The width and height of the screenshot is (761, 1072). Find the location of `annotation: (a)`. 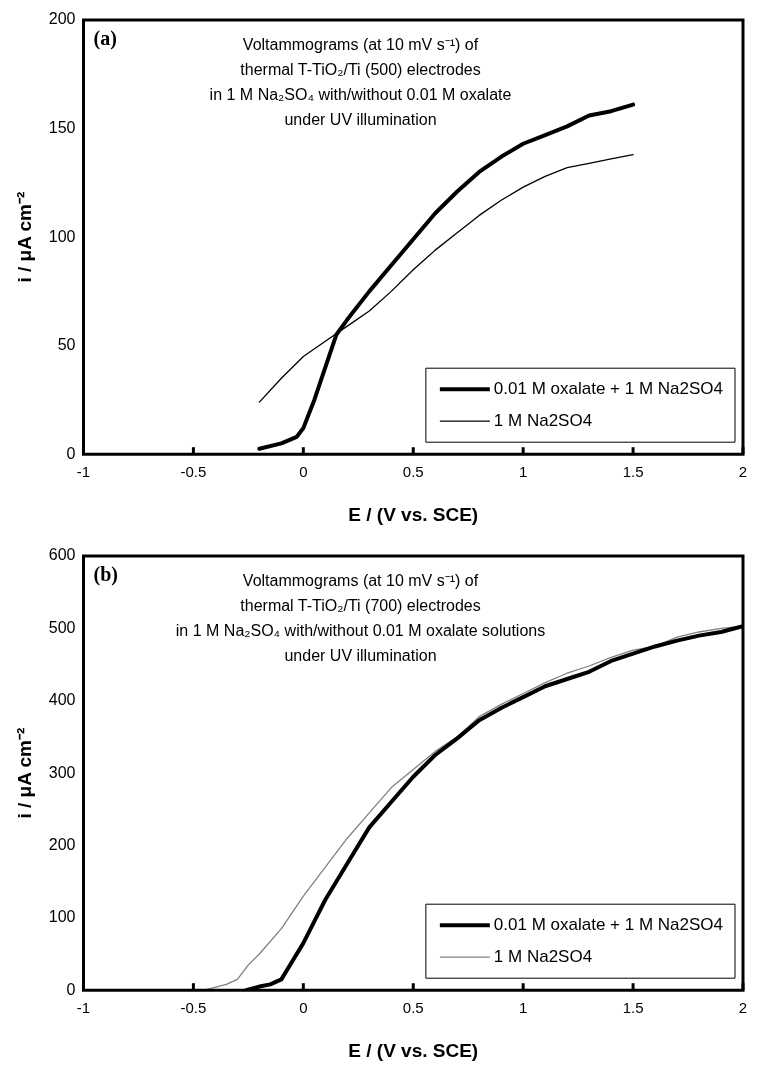

annotation: (a) is located at coordinates (105, 39).